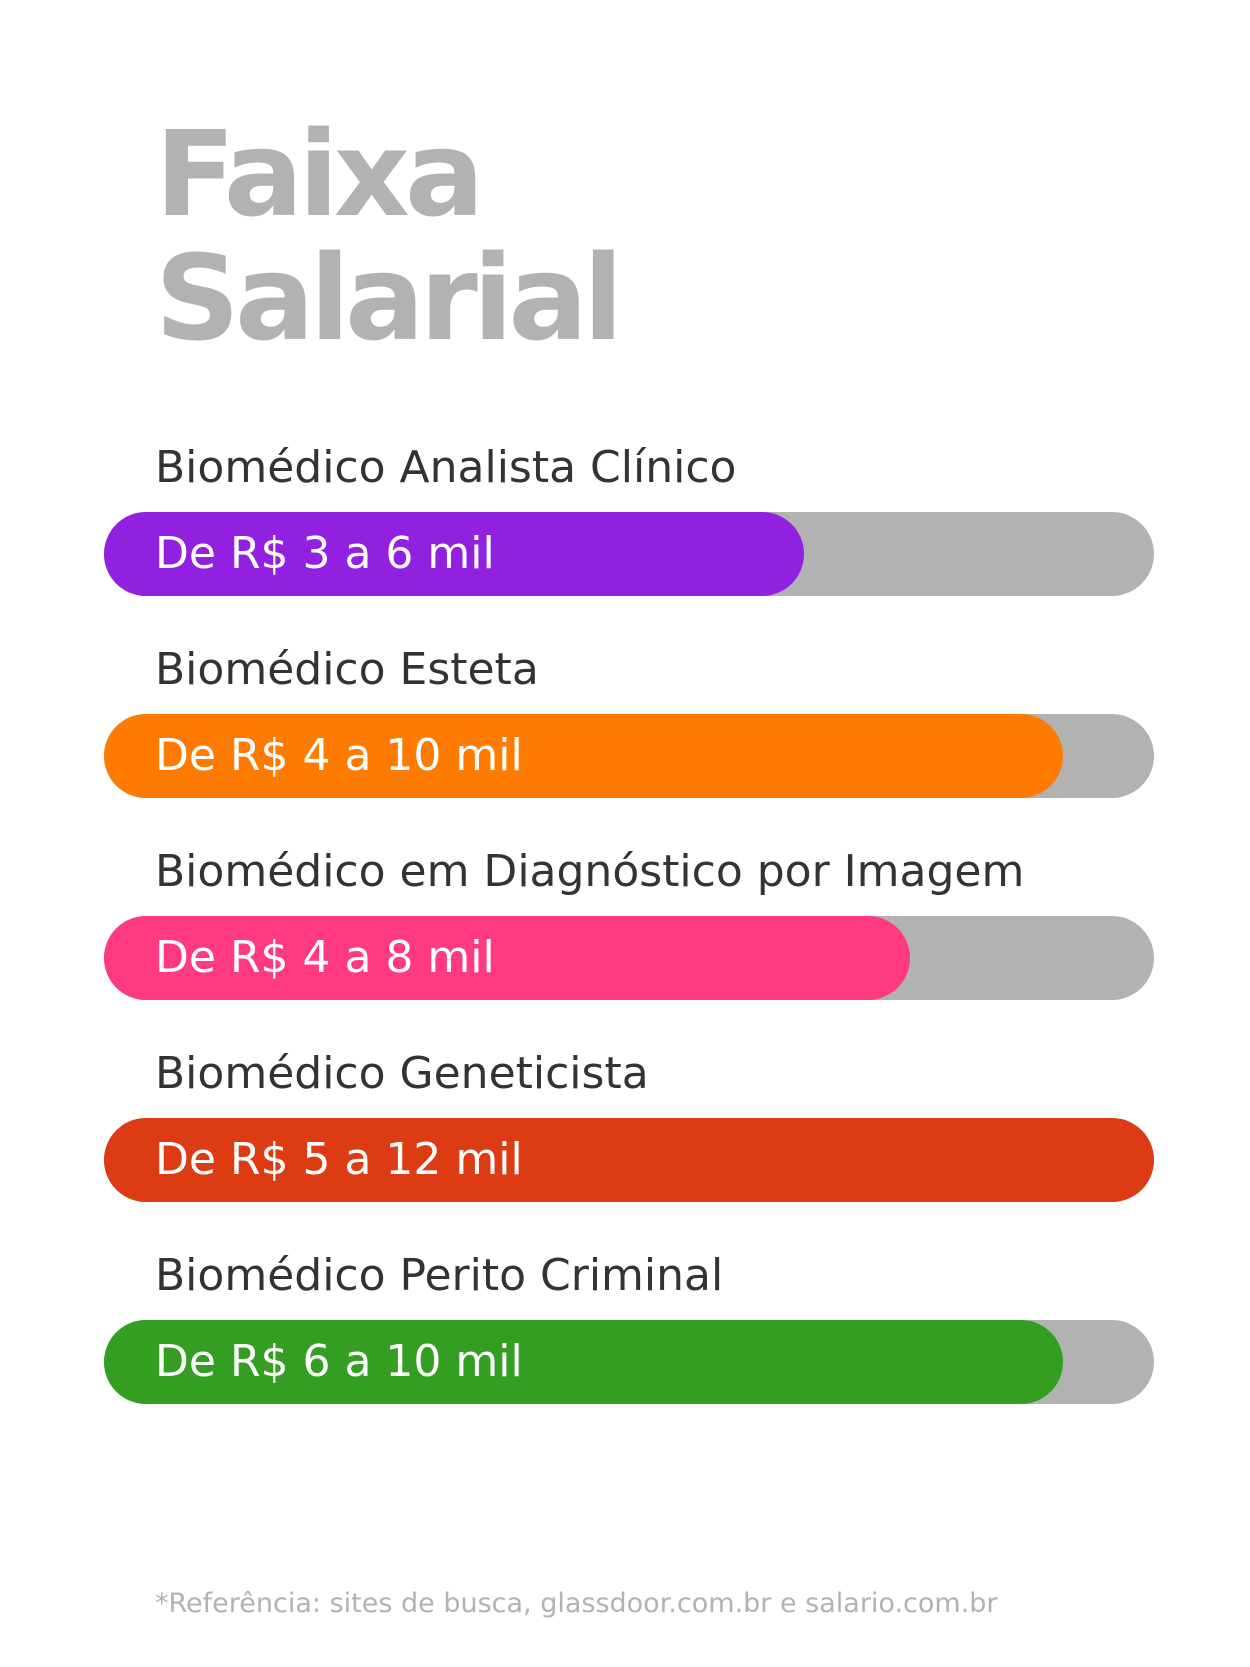 The image size is (1250, 1667). What do you see at coordinates (347, 669) in the screenshot?
I see `category-label: Biomédico Esteta` at bounding box center [347, 669].